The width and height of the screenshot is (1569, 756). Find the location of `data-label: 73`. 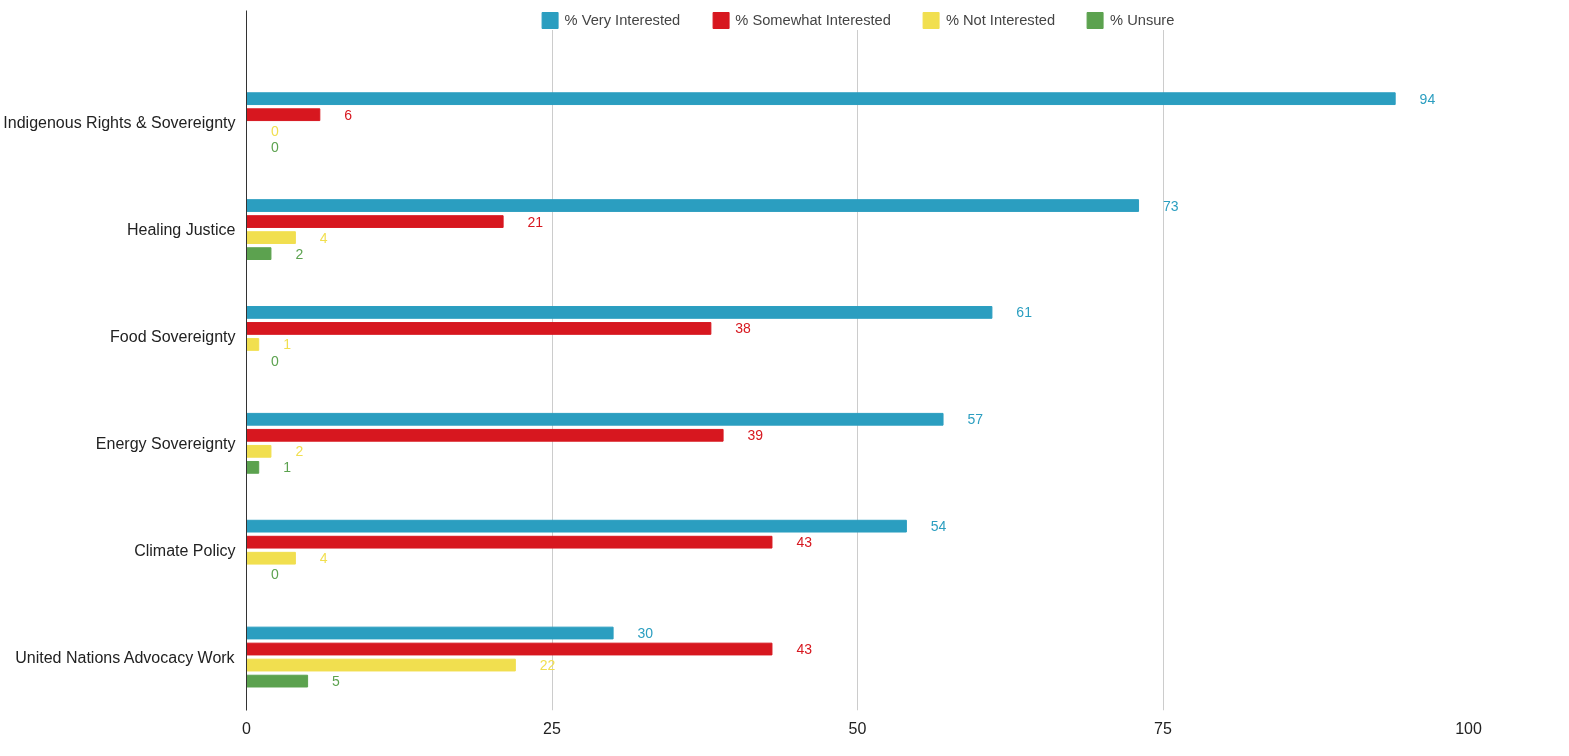

data-label: 73 is located at coordinates (1171, 205).